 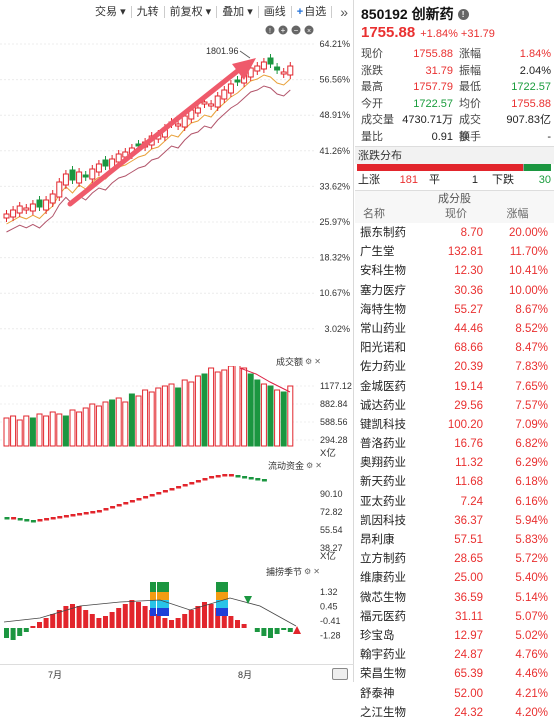 What do you see at coordinates (454, 348) in the screenshot?
I see `list-item: 阳光诺和 68.66 8.47%` at bounding box center [454, 348].